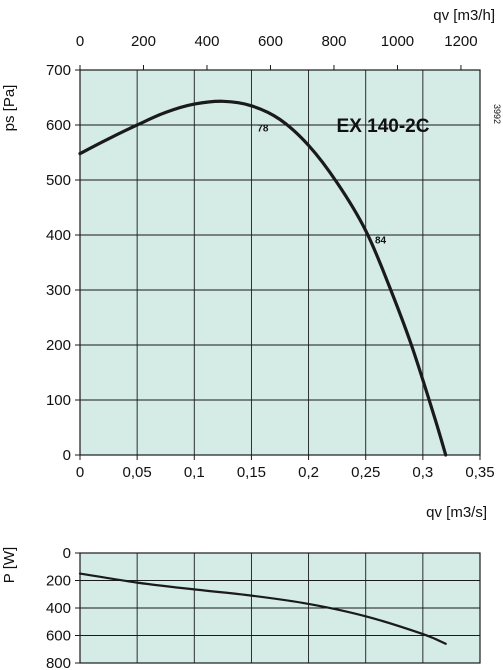  I want to click on model-title: EX 140-2C, so click(383, 126).